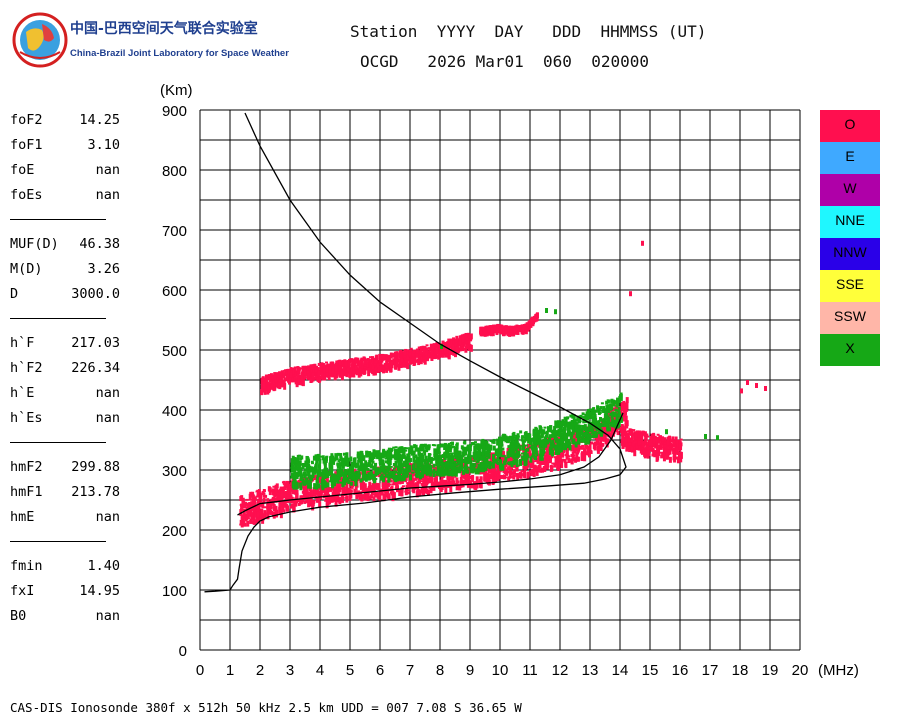 The width and height of the screenshot is (900, 720). Describe the element at coordinates (107, 418) in the screenshot. I see `param-value: nan` at that location.